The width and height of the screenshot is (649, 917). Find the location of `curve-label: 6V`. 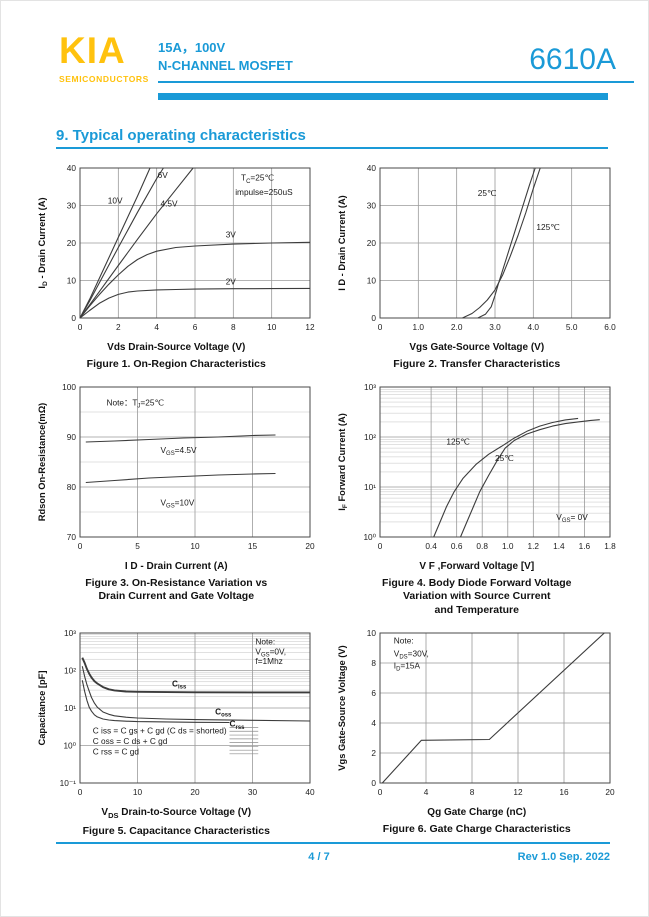

curve-label: 6V is located at coordinates (162, 175).